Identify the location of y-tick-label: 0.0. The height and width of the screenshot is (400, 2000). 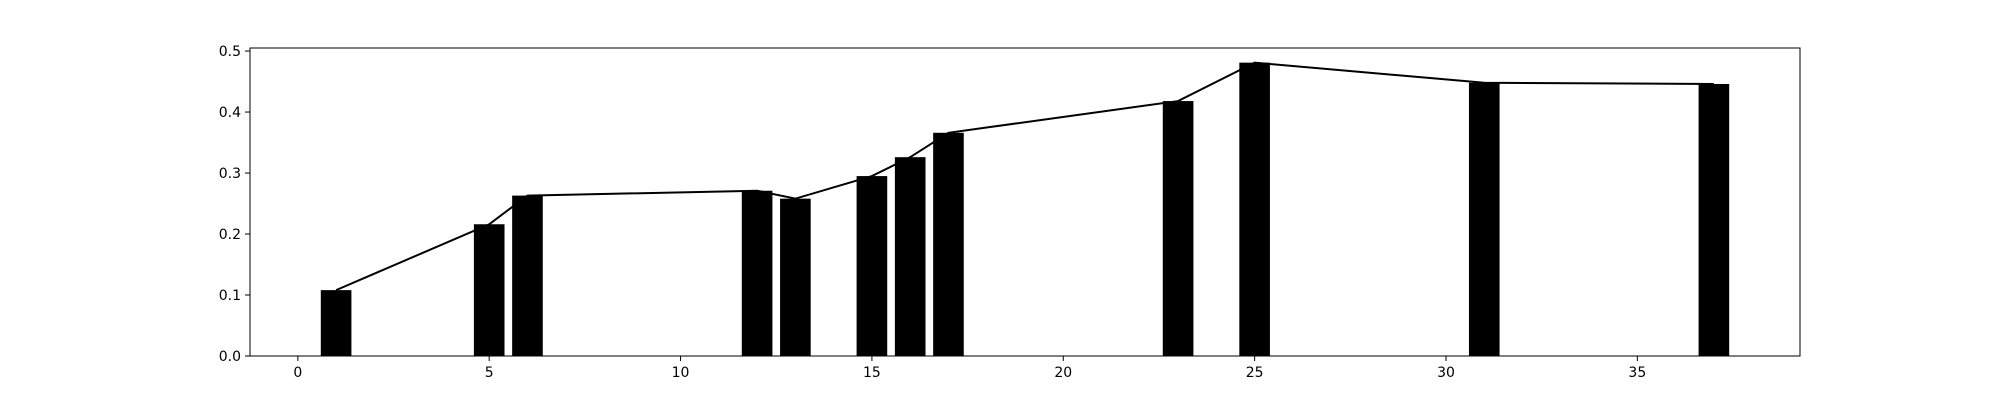
(230, 357).